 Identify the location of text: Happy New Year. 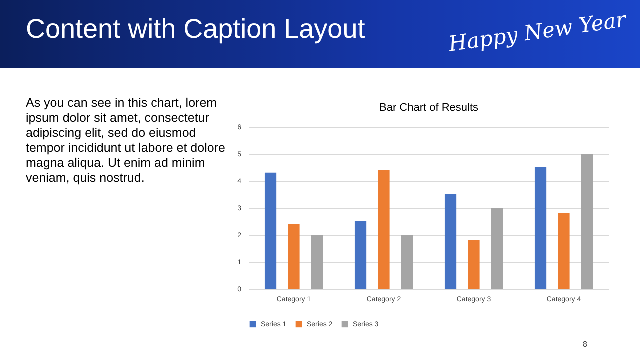
(537, 32).